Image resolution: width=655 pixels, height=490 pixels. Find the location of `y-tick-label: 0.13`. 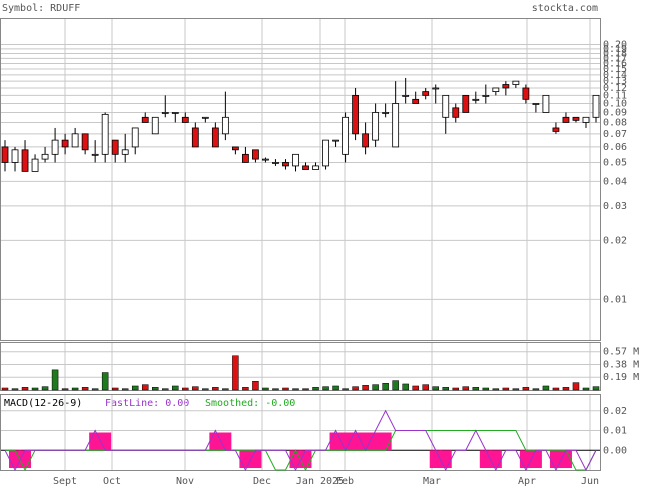

y-tick-label: 0.13 is located at coordinates (615, 81).